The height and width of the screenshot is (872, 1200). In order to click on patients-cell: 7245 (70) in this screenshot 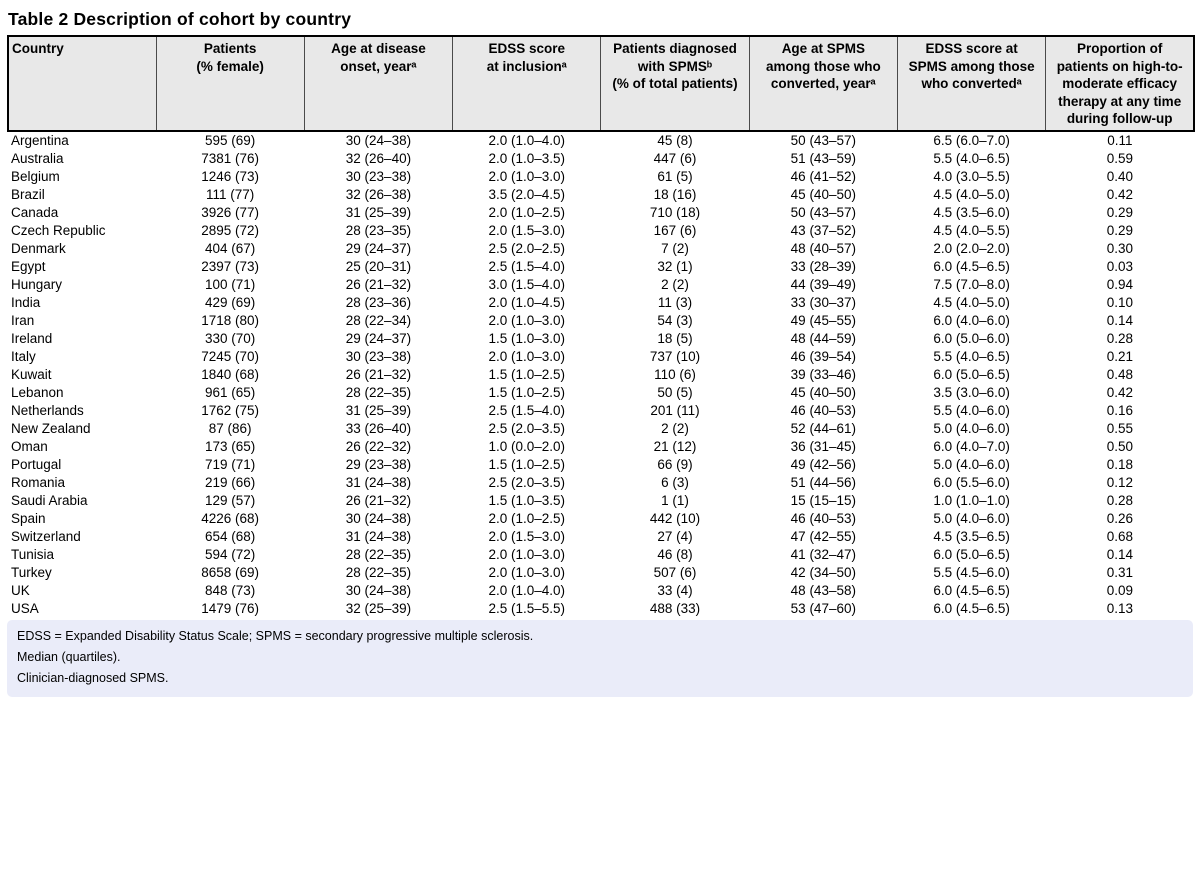, I will do `click(230, 356)`.